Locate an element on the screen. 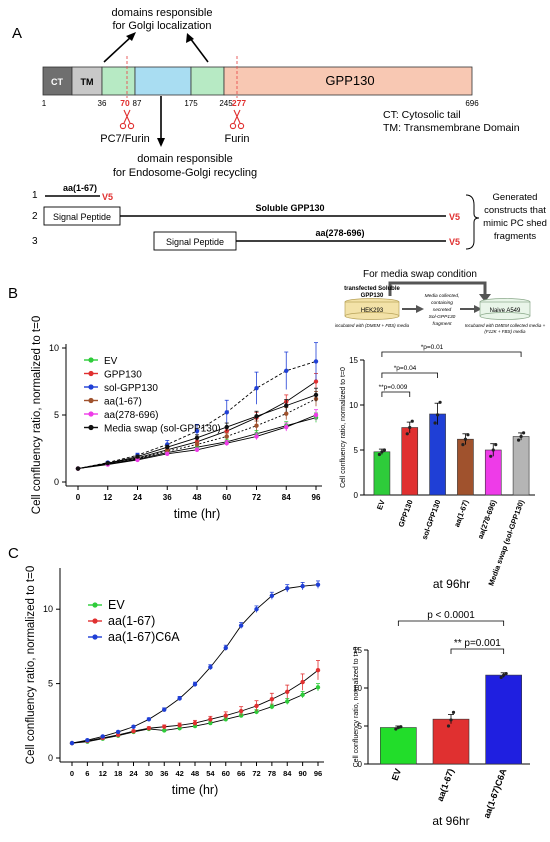  significance-label: **p=0.009 is located at coordinates (393, 387).